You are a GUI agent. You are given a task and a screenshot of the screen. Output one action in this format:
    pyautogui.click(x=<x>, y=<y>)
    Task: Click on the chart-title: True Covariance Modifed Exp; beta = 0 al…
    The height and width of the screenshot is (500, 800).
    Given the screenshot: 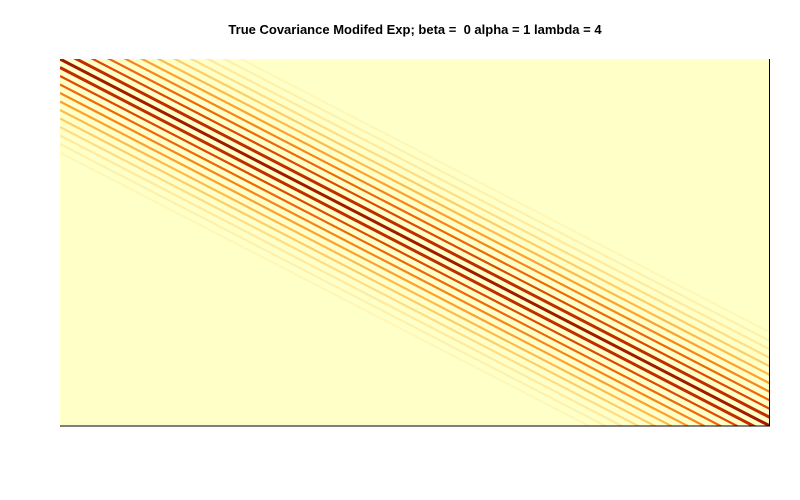 What is the action you would take?
    pyautogui.click(x=415, y=29)
    